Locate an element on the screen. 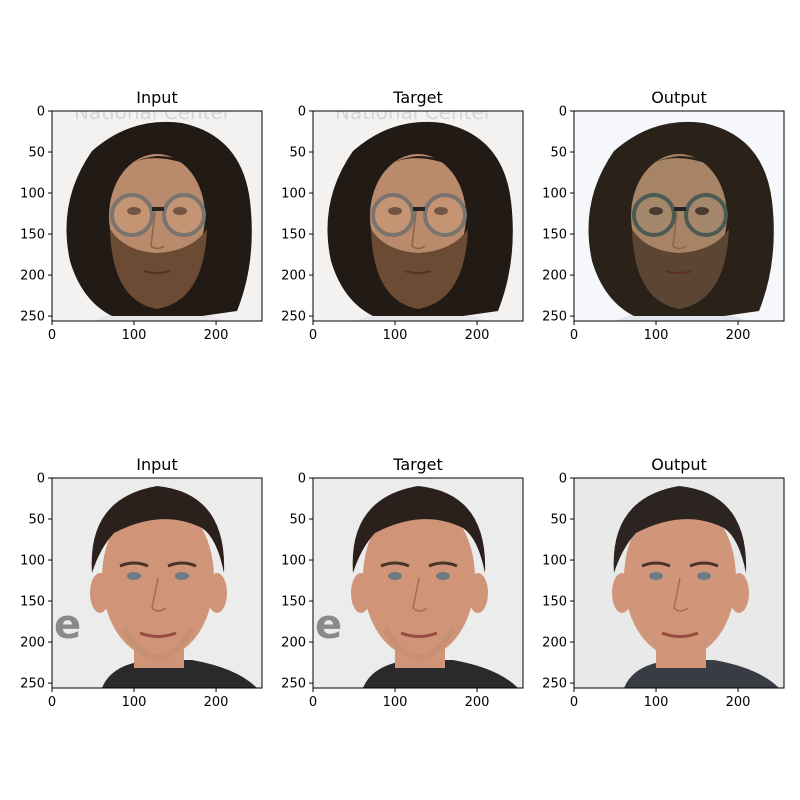 Image resolution: width=800 pixels, height=800 pixels. face-man-short-hair-target: e is located at coordinates (418, 583).